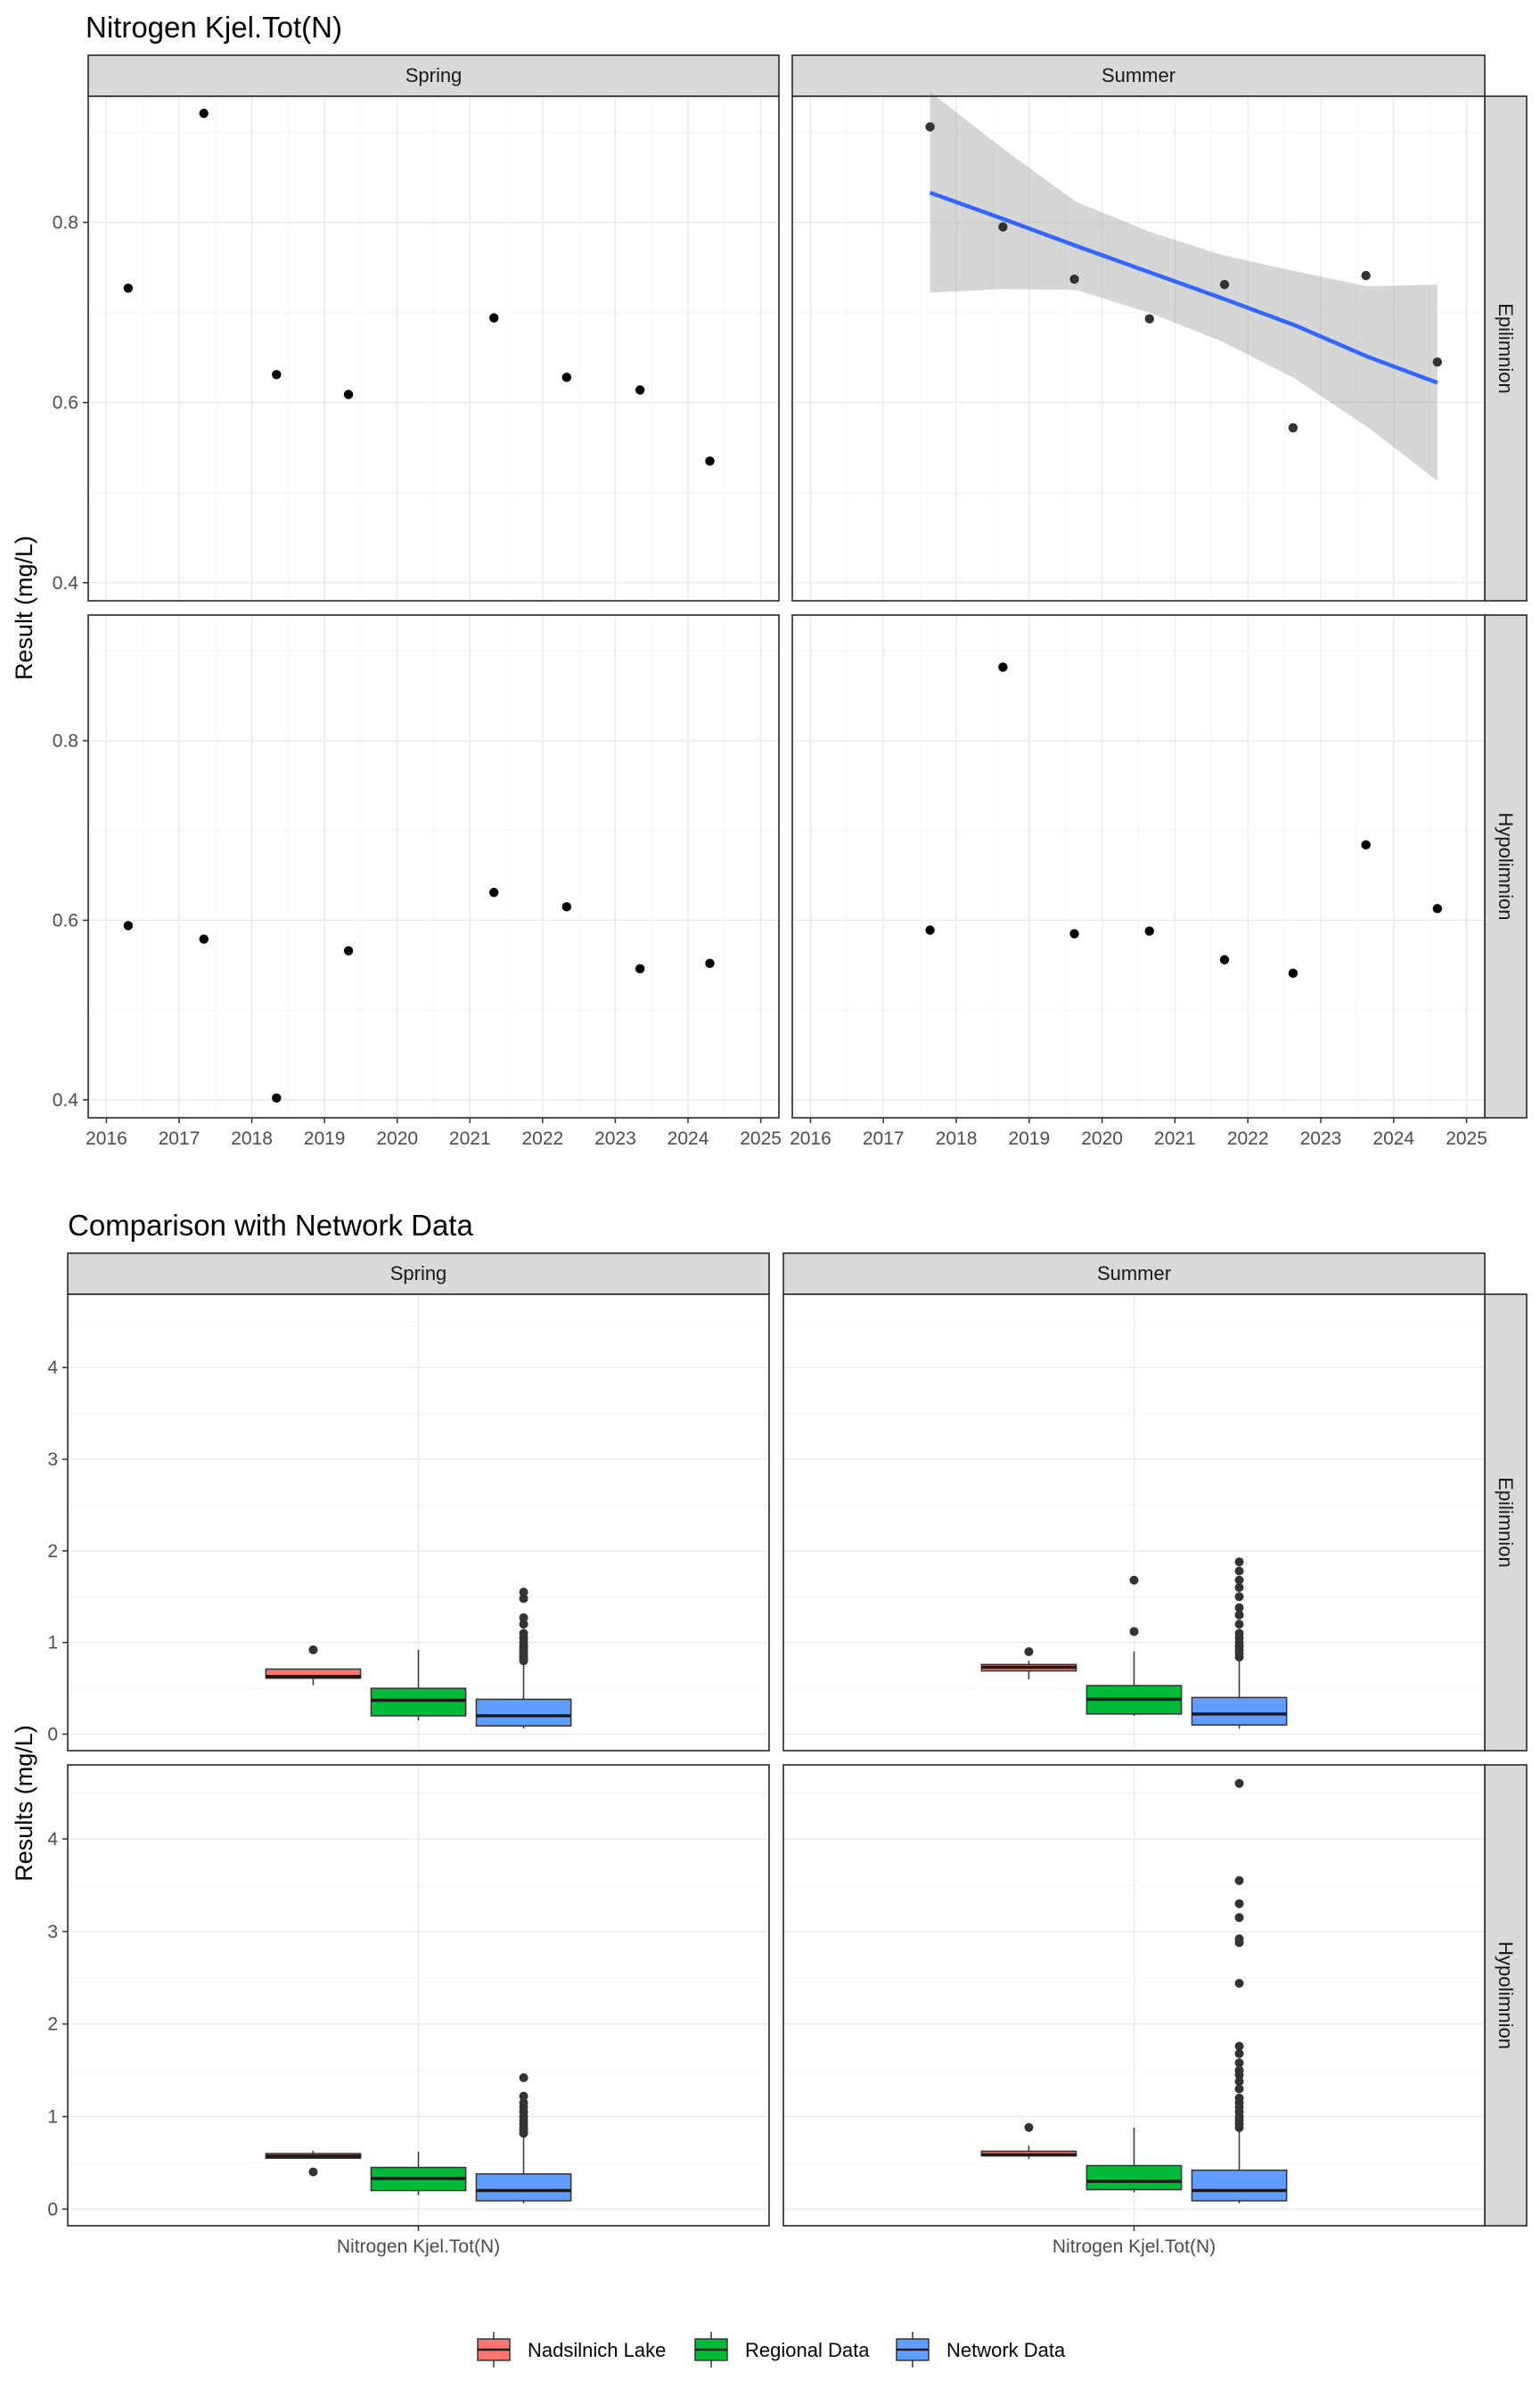 The width and height of the screenshot is (1540, 2396). Describe the element at coordinates (65, 223) in the screenshot. I see `y-tick-label: 0.8` at that location.